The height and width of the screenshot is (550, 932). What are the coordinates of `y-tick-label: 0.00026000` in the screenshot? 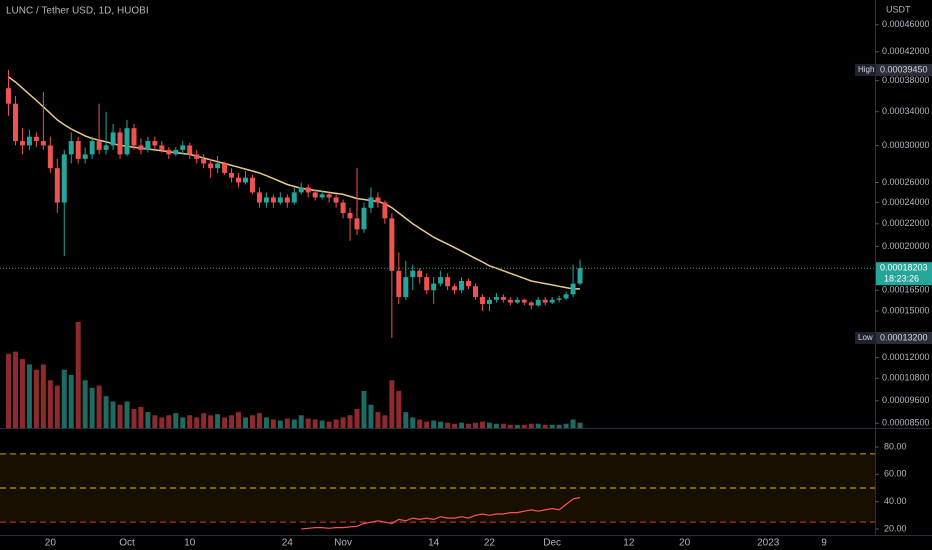 It's located at (906, 182).